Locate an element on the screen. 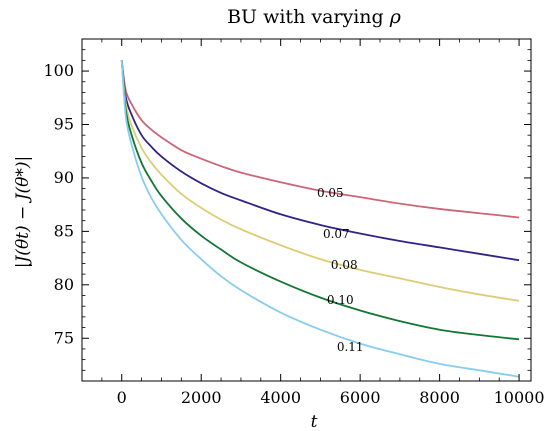 Image resolution: width=545 pixels, height=431 pixels. x-tick-label: 6000 is located at coordinates (360, 397).